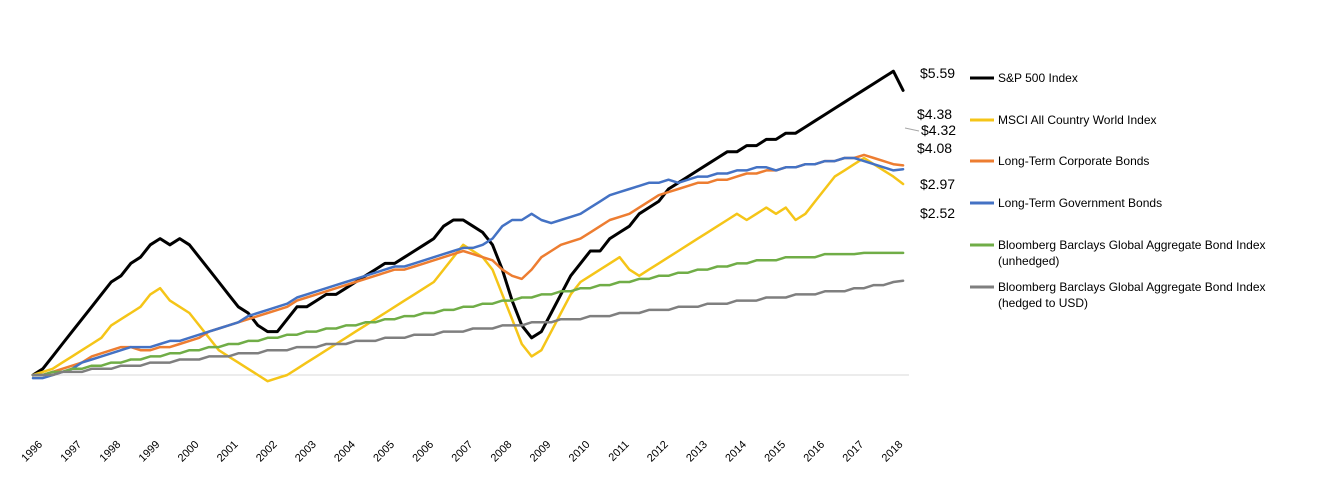 This screenshot has width=1324, height=488. Describe the element at coordinates (267, 452) in the screenshot. I see `x-tick-label: 2002` at that location.